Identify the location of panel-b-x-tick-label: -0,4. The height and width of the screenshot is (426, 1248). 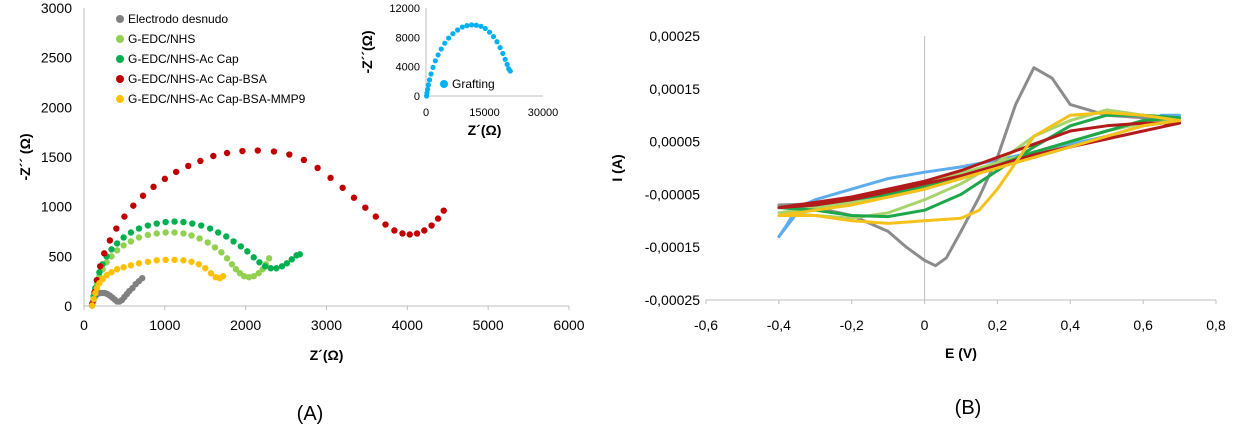
(779, 325).